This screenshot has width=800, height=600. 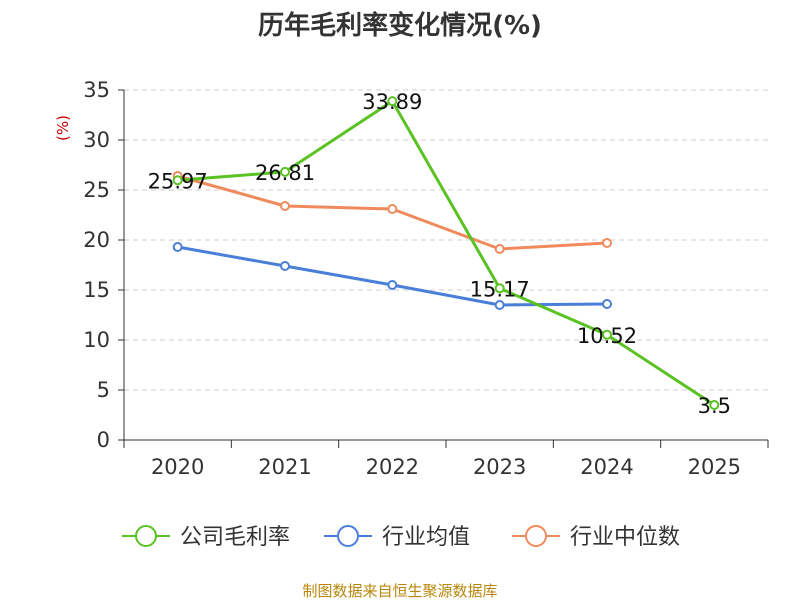 I want to click on y-tick-label: 35, so click(x=96, y=90).